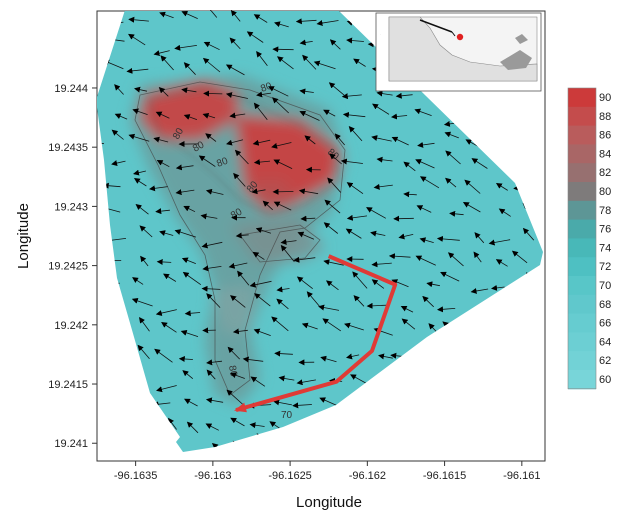 This screenshot has height=514, width=624. What do you see at coordinates (316, 333) in the screenshot?
I see `track-line` at bounding box center [316, 333].